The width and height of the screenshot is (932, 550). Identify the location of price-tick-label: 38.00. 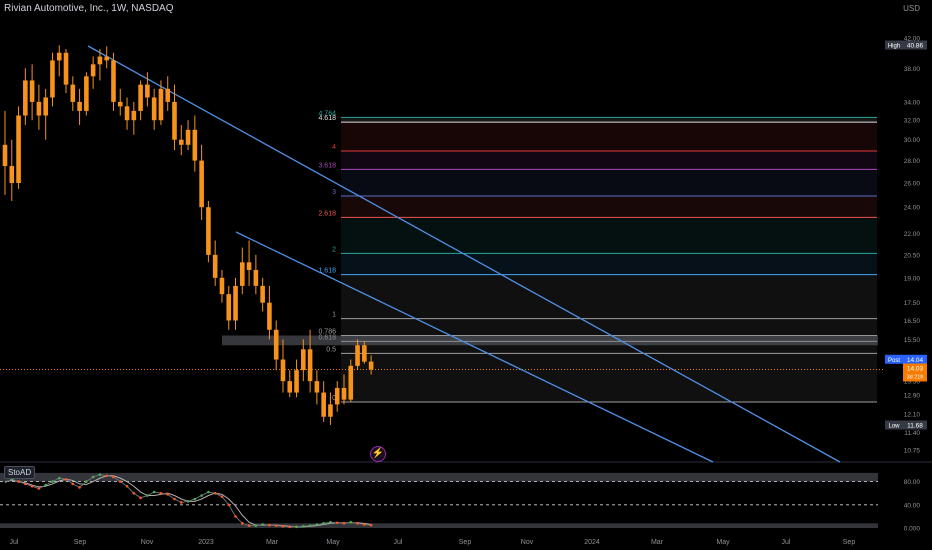
(912, 69).